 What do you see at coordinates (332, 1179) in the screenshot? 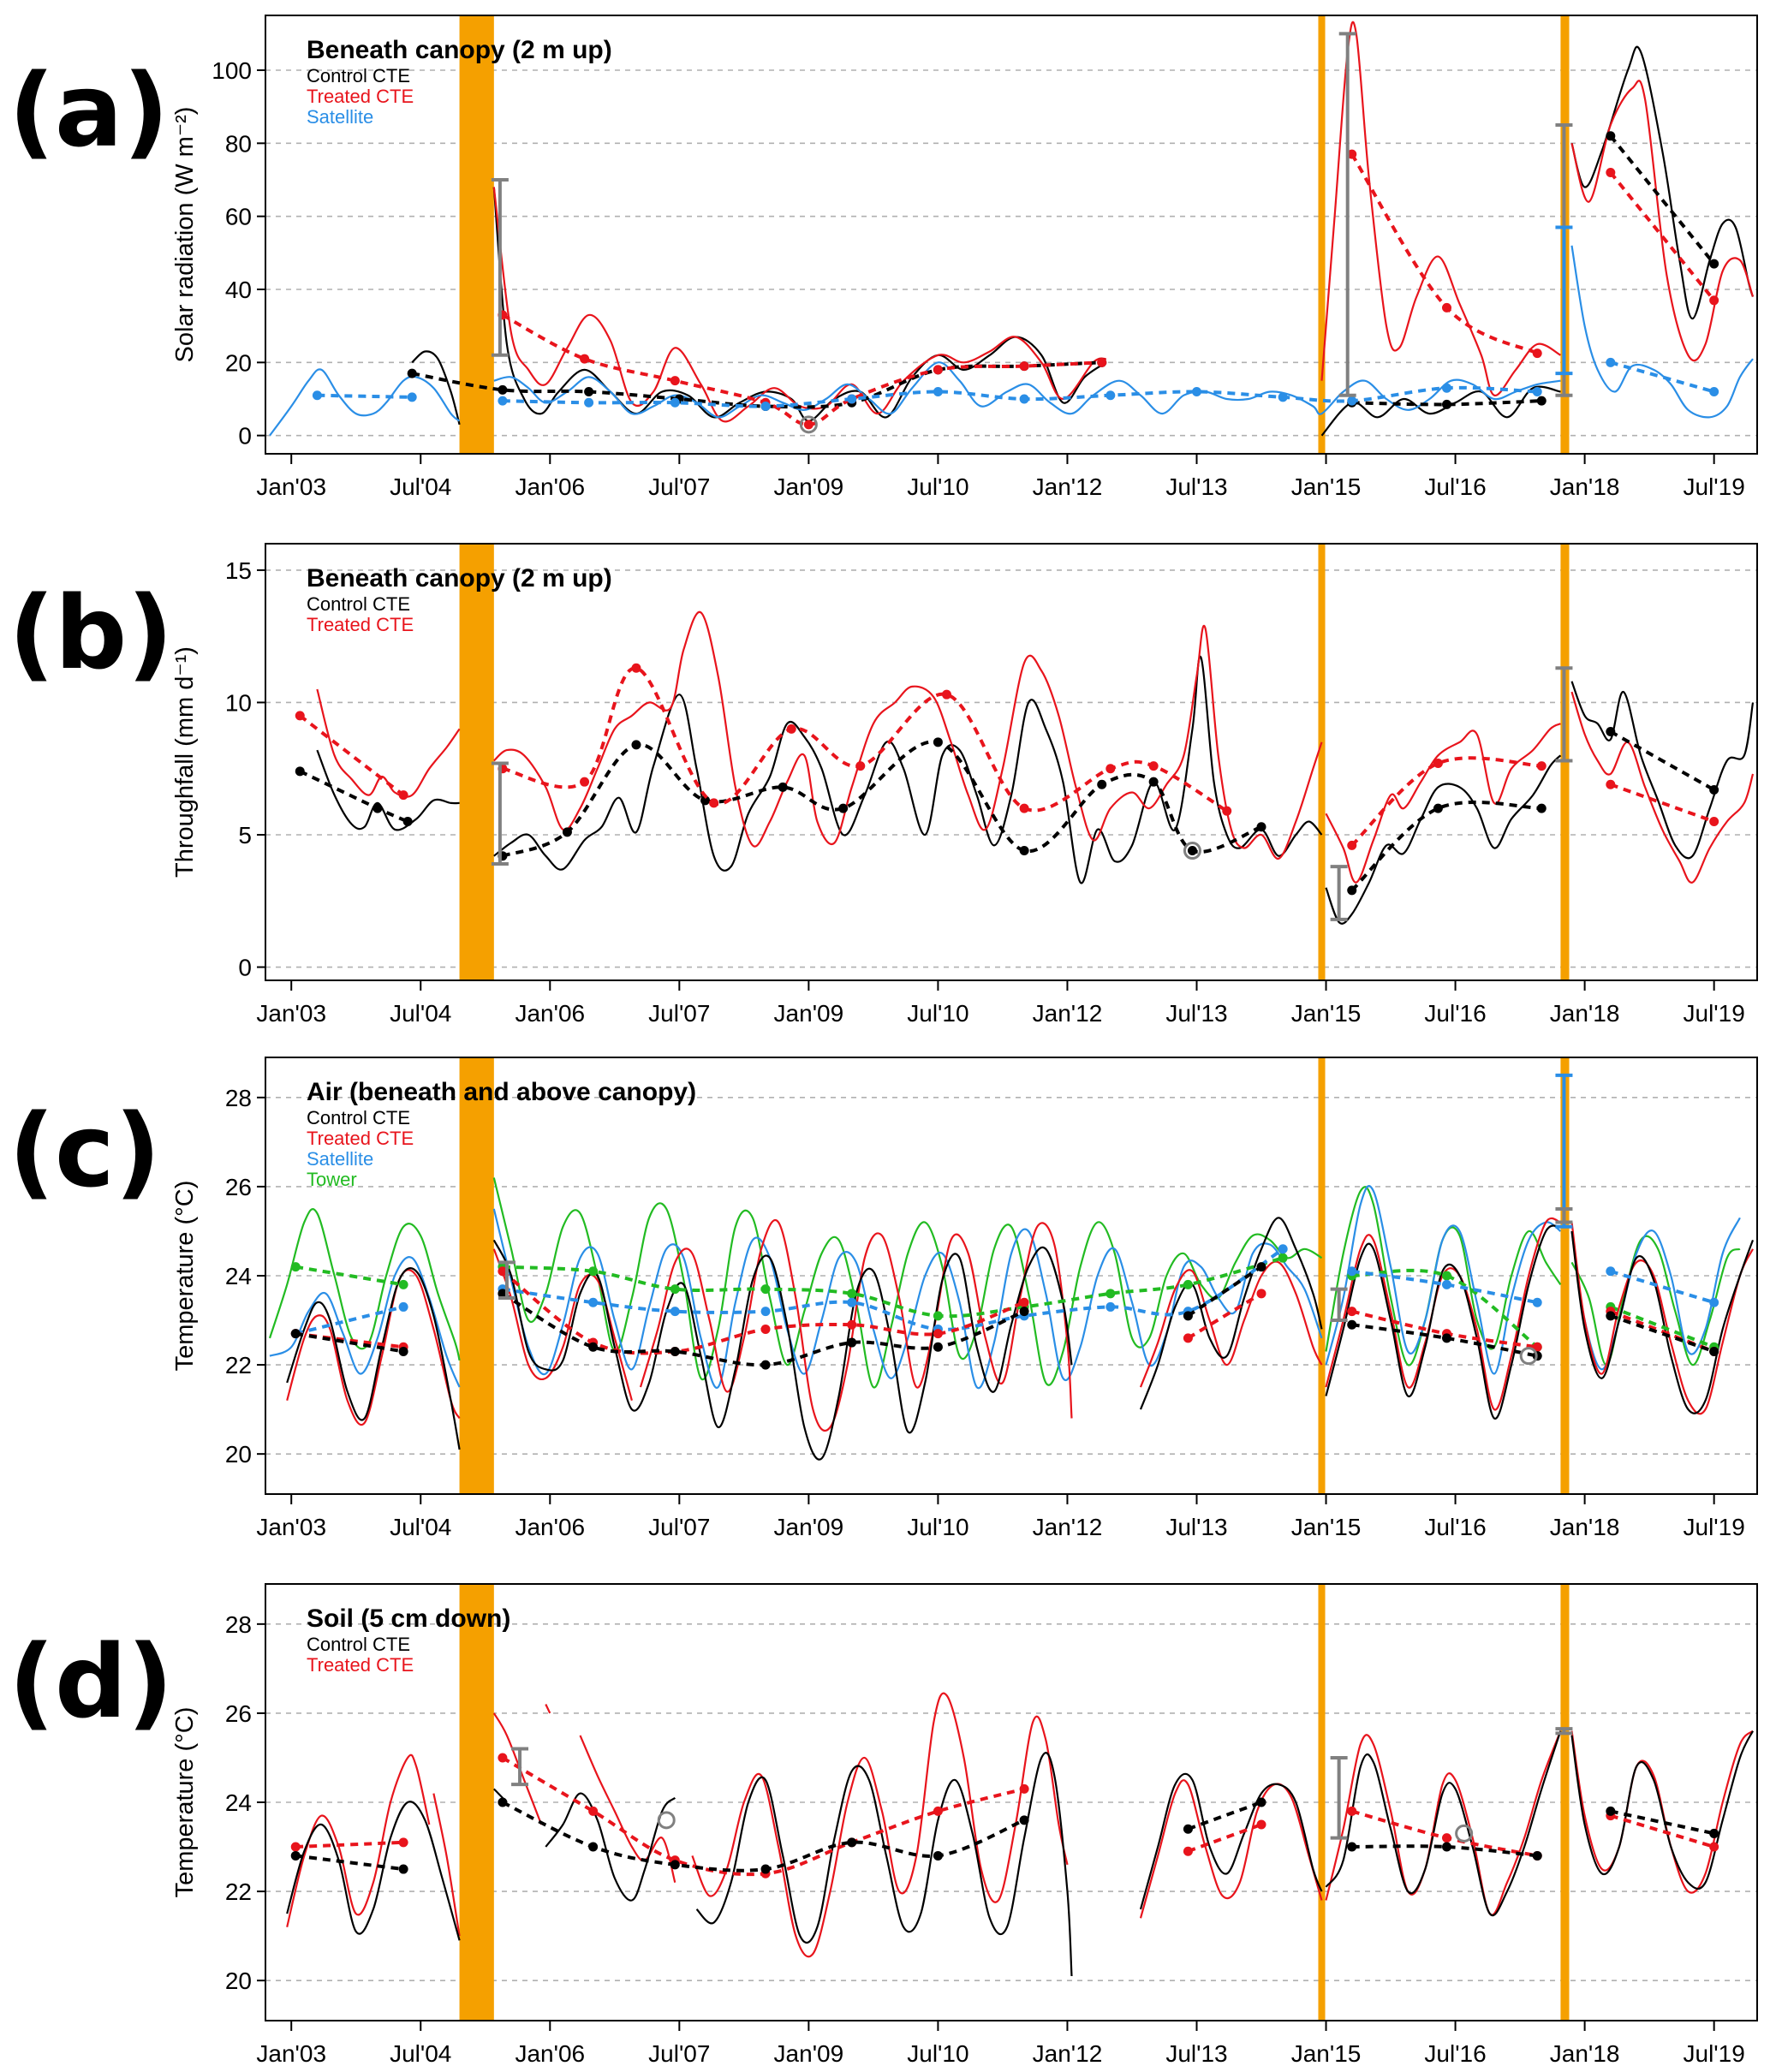
I see `legend-entry-tower: Tower` at bounding box center [332, 1179].